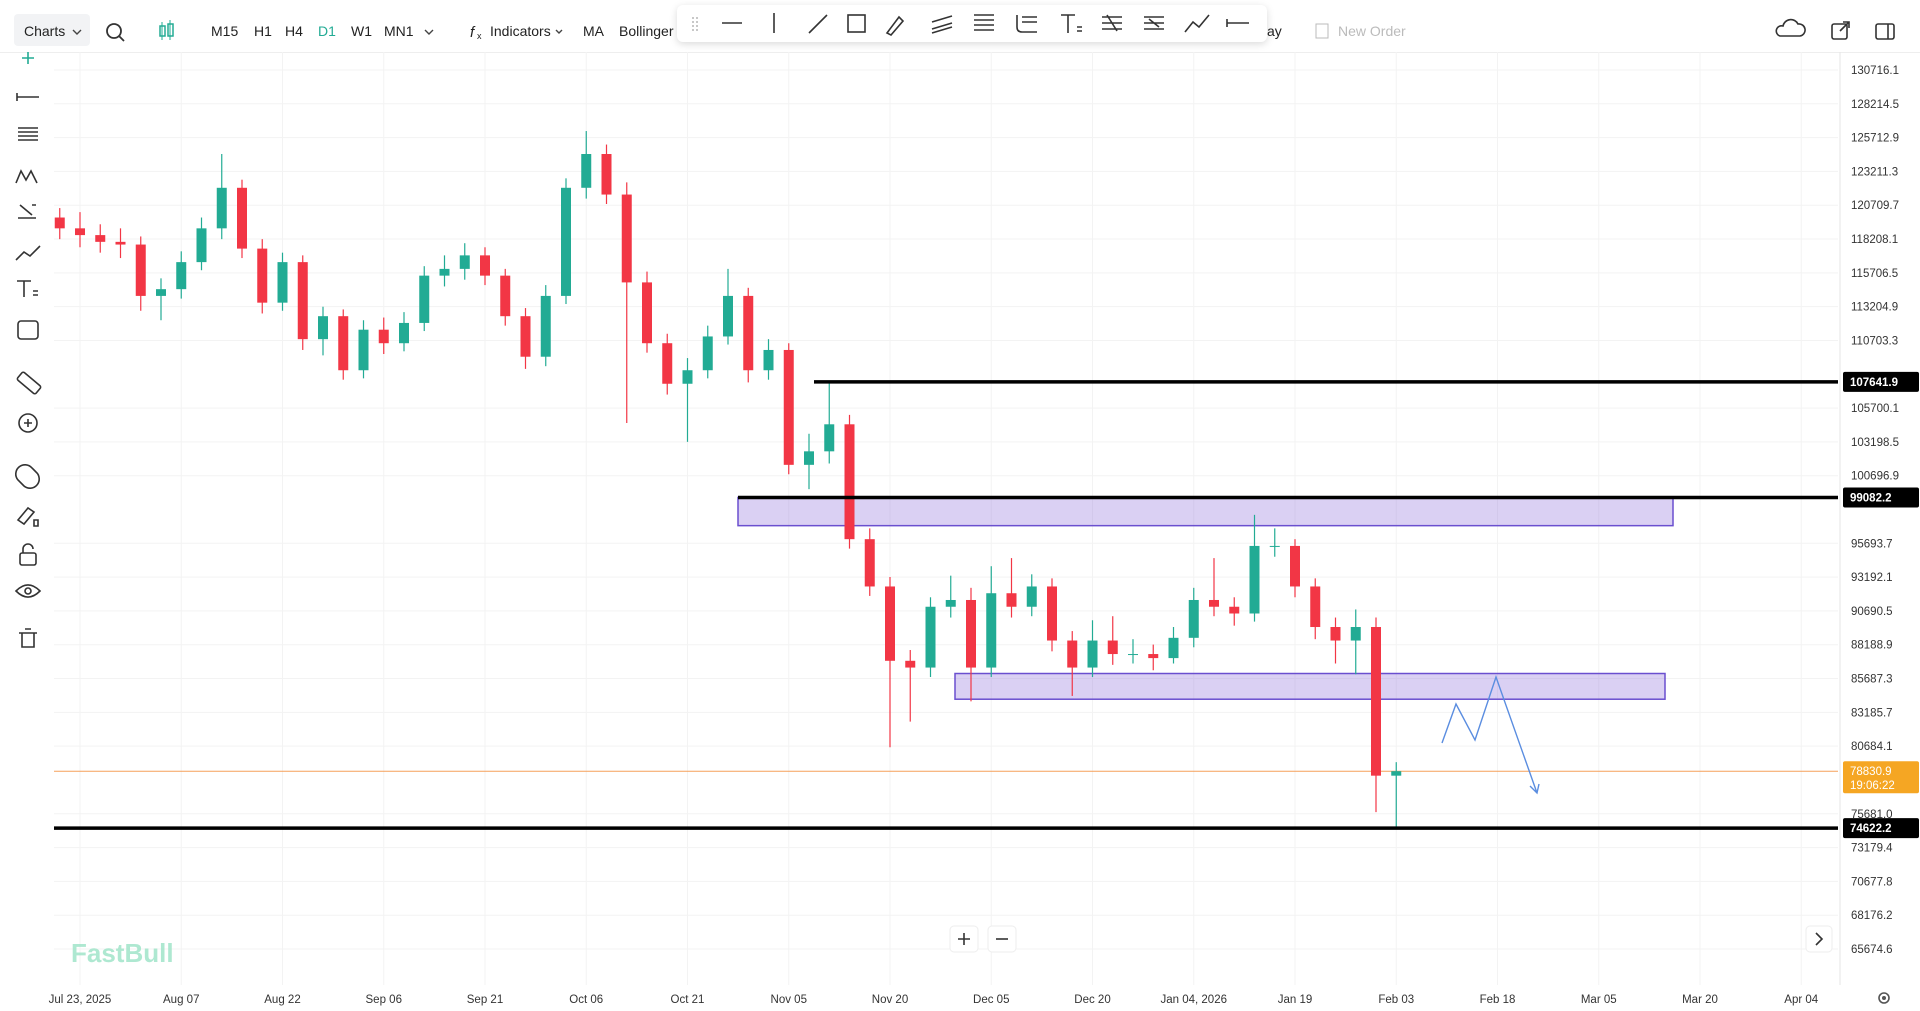  I want to click on zoom-buttons, so click(983, 939).